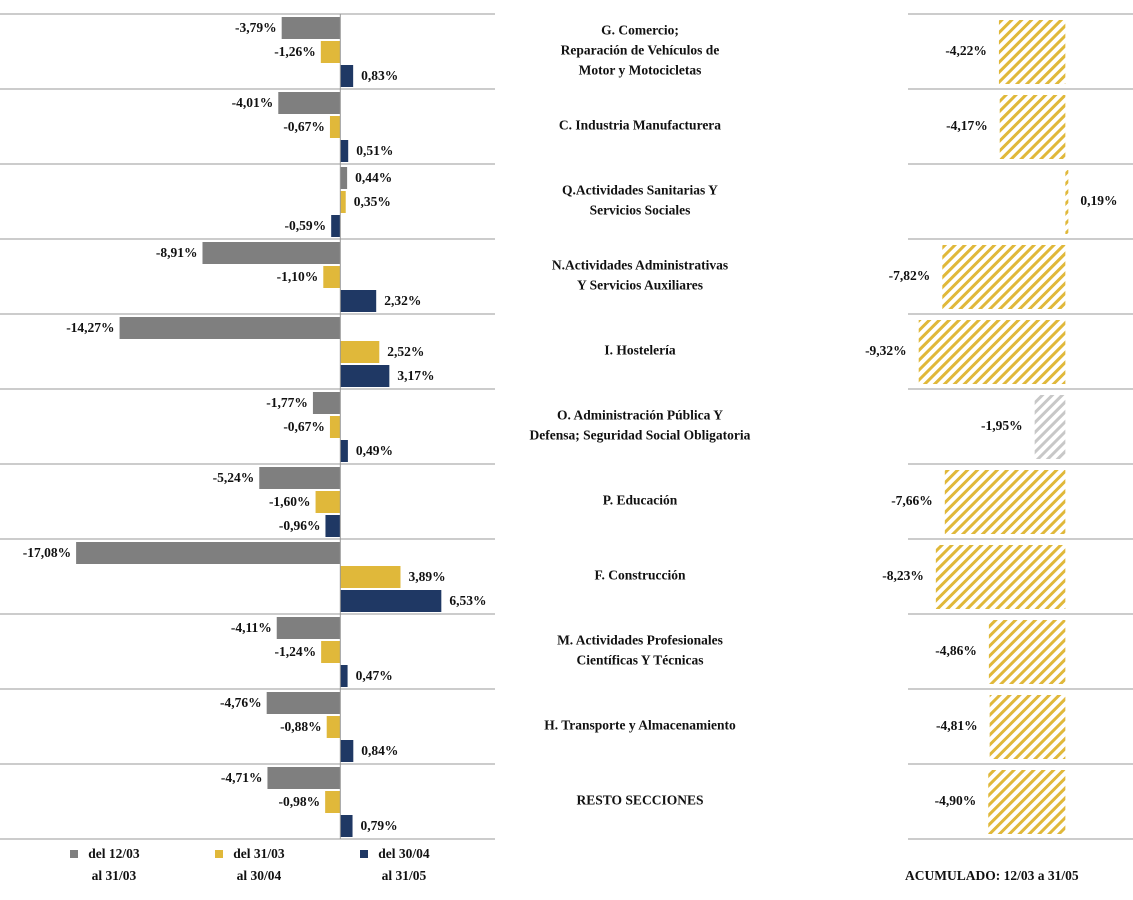 The height and width of the screenshot is (900, 1133). What do you see at coordinates (295, 51) in the screenshot?
I see `value-label: -1,26%` at bounding box center [295, 51].